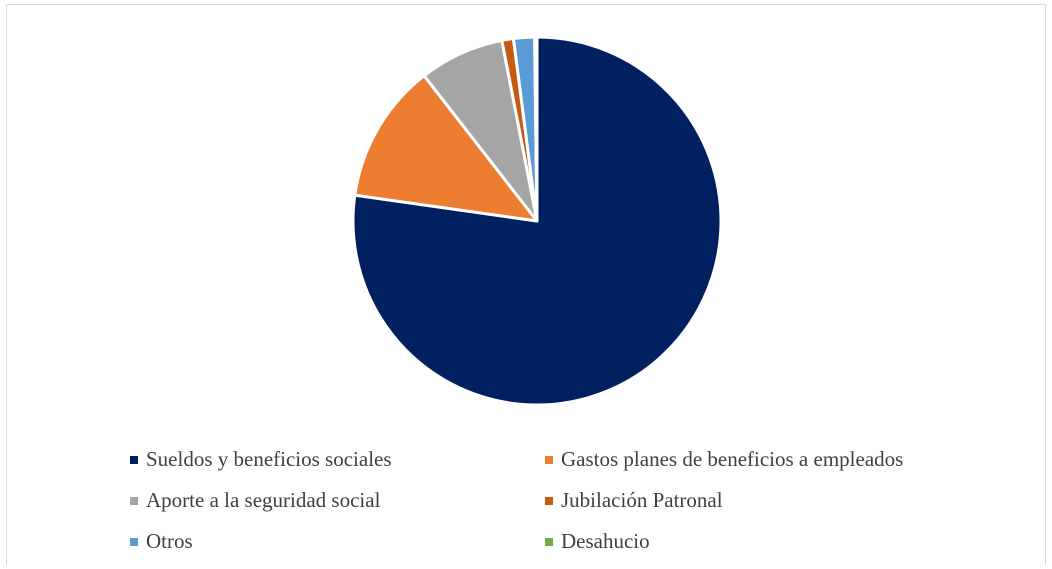 This screenshot has height=569, width=1052. What do you see at coordinates (269, 459) in the screenshot?
I see `legend-label: Sueldos y beneficios sociales` at bounding box center [269, 459].